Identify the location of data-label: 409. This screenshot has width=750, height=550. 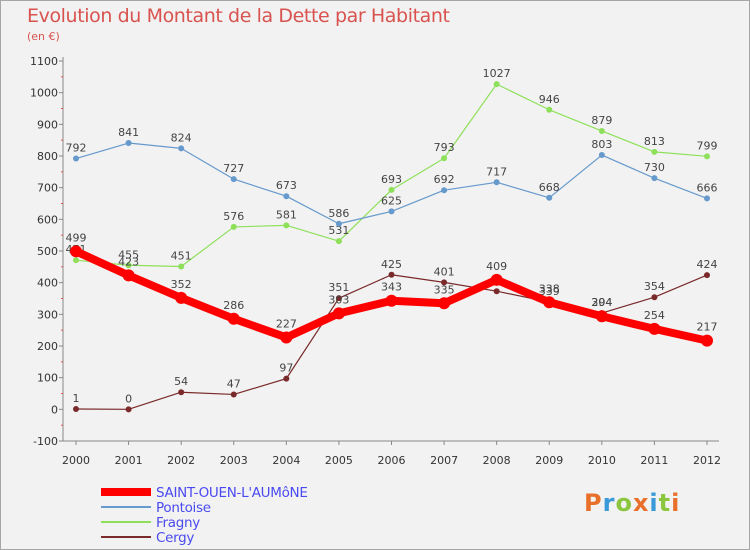
(496, 266).